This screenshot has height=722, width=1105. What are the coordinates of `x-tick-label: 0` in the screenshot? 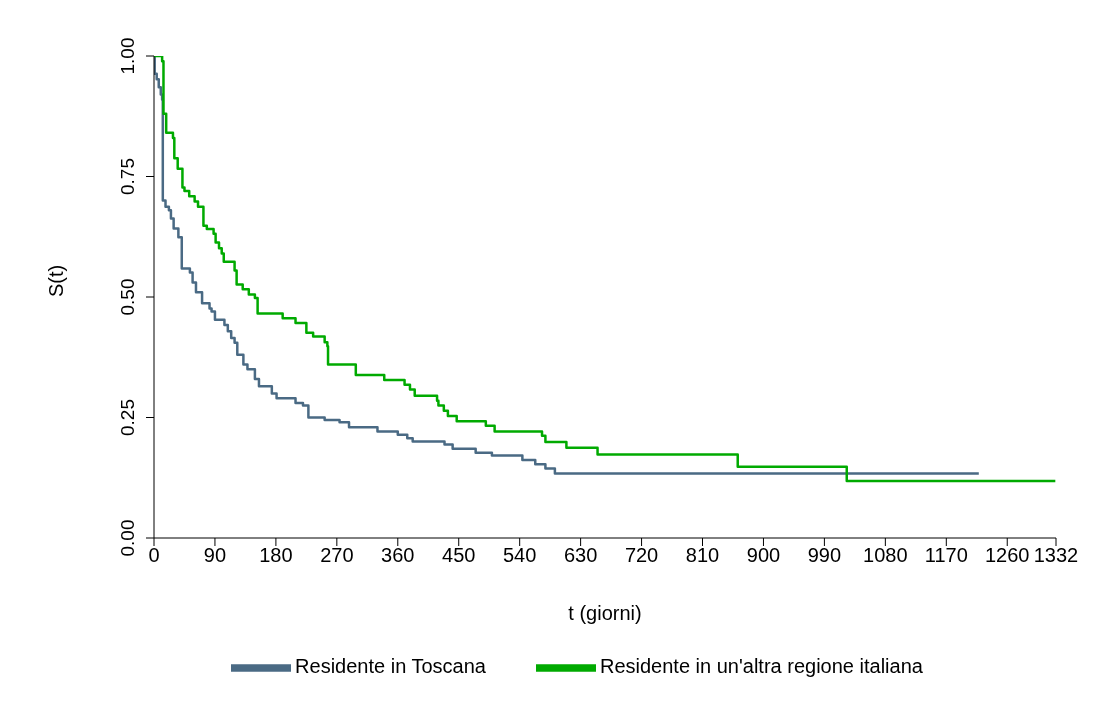 It's located at (154, 555).